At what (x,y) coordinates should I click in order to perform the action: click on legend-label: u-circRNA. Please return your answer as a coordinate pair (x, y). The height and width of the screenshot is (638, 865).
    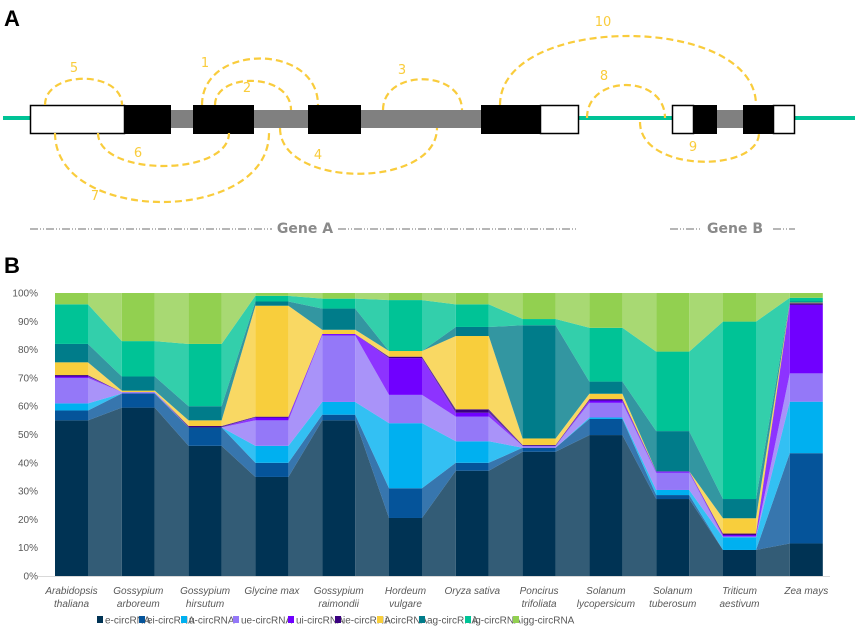
    Looking at the image, I should click on (212, 621).